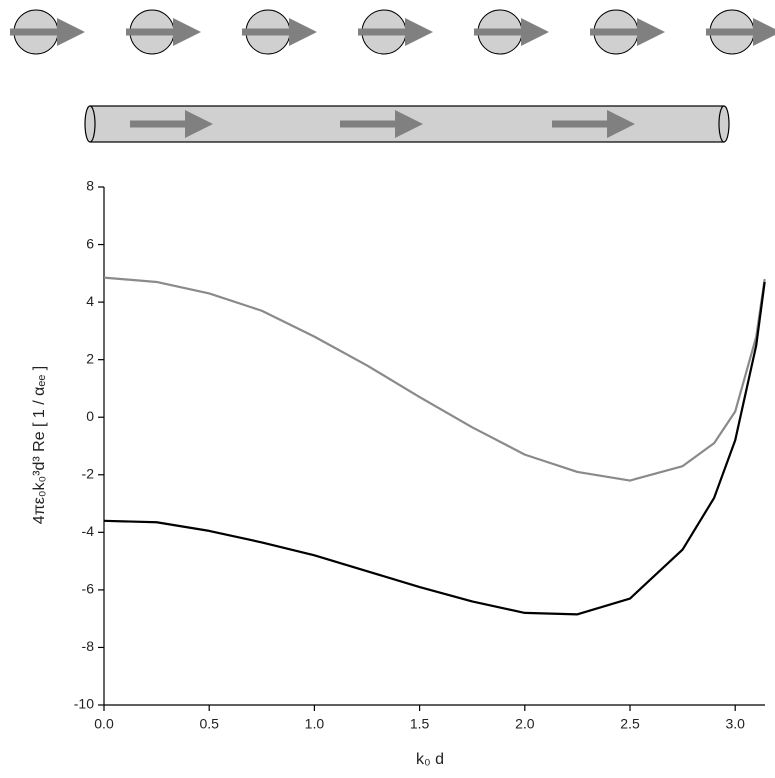  Describe the element at coordinates (88, 531) in the screenshot. I see `y-tick-label: -4` at that location.